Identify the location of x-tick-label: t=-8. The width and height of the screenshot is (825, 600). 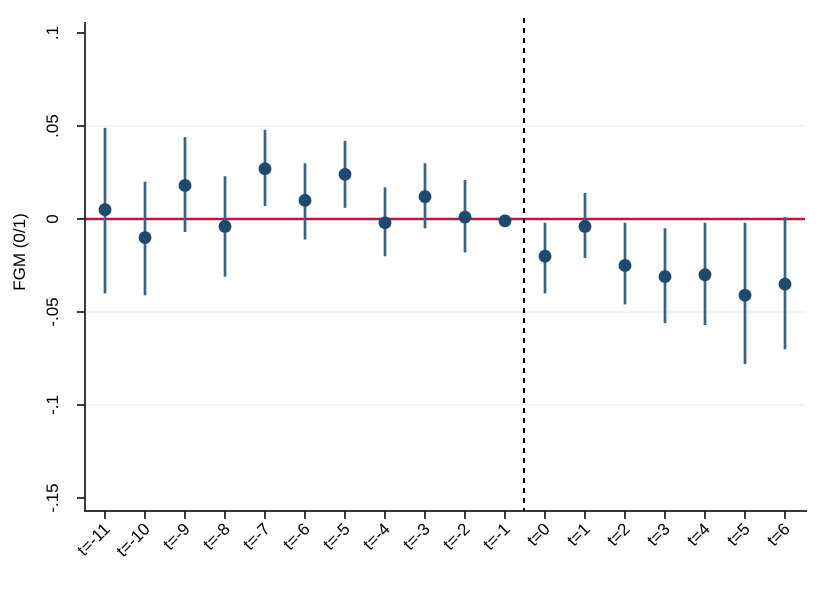
(216, 536).